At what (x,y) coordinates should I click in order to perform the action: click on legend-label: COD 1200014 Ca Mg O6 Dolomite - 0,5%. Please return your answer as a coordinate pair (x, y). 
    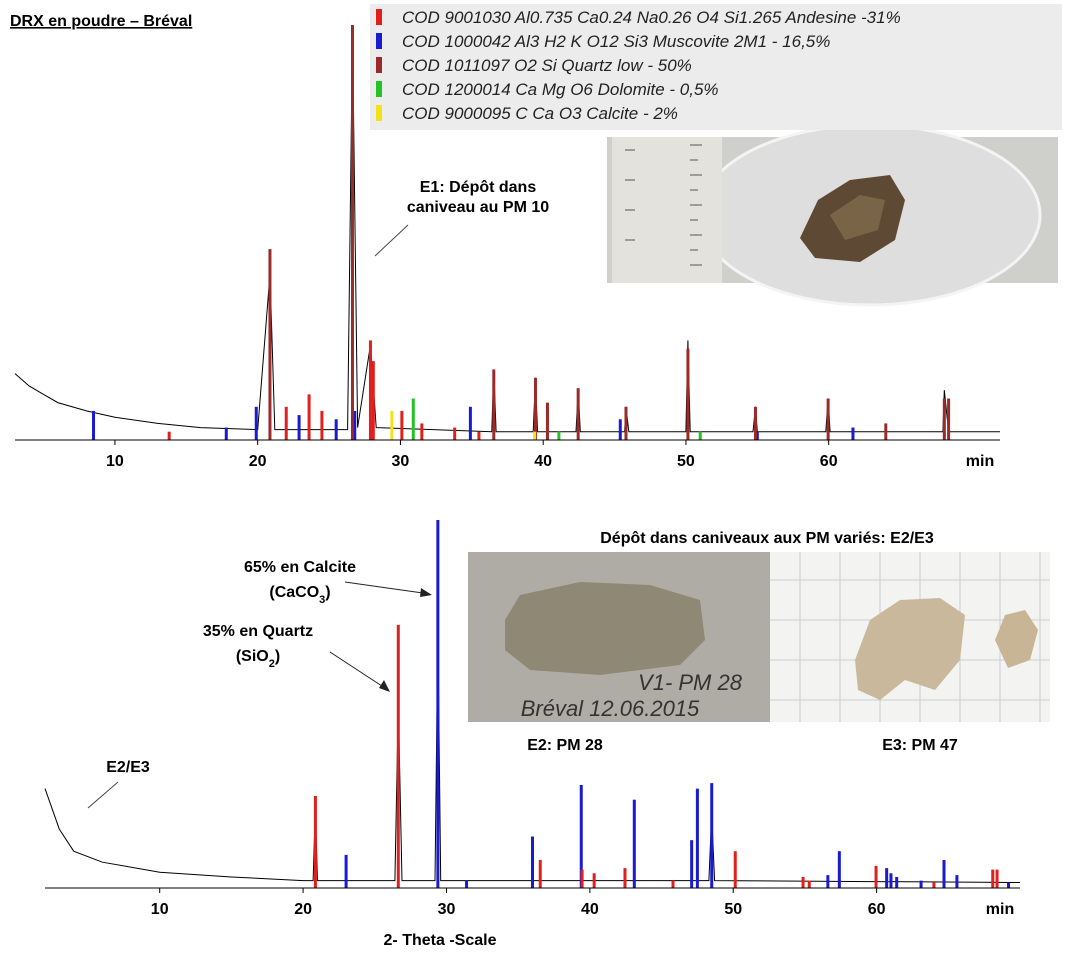
    Looking at the image, I should click on (560, 89).